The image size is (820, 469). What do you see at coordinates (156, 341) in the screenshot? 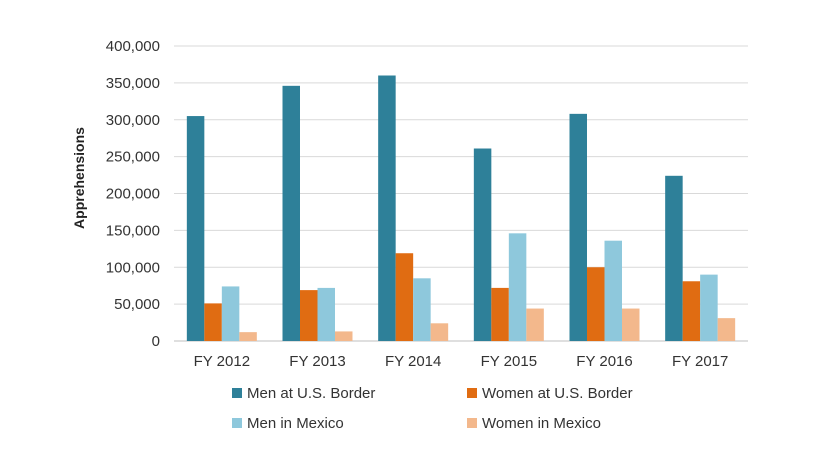
I see `y-tick-label: 0` at bounding box center [156, 341].